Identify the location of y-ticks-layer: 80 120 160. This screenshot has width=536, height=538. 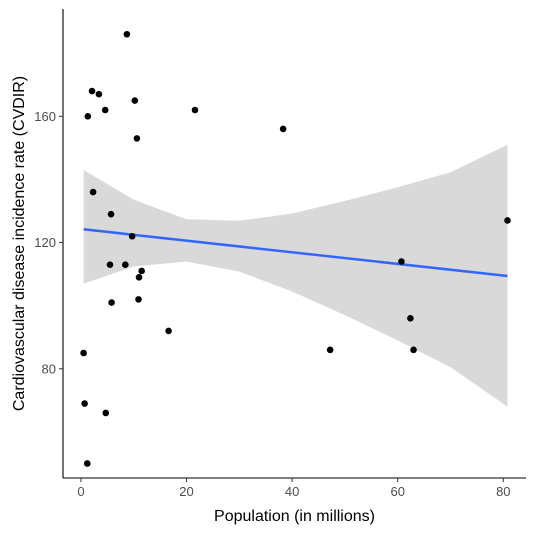
(48, 242).